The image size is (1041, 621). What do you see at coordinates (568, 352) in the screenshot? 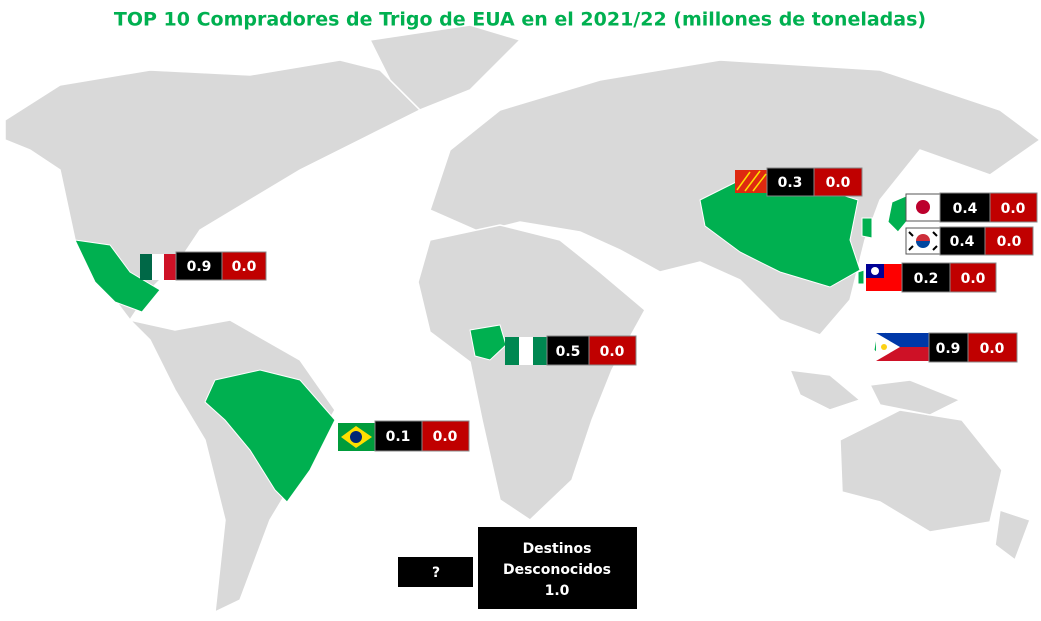
I see `value: 0.5` at bounding box center [568, 352].